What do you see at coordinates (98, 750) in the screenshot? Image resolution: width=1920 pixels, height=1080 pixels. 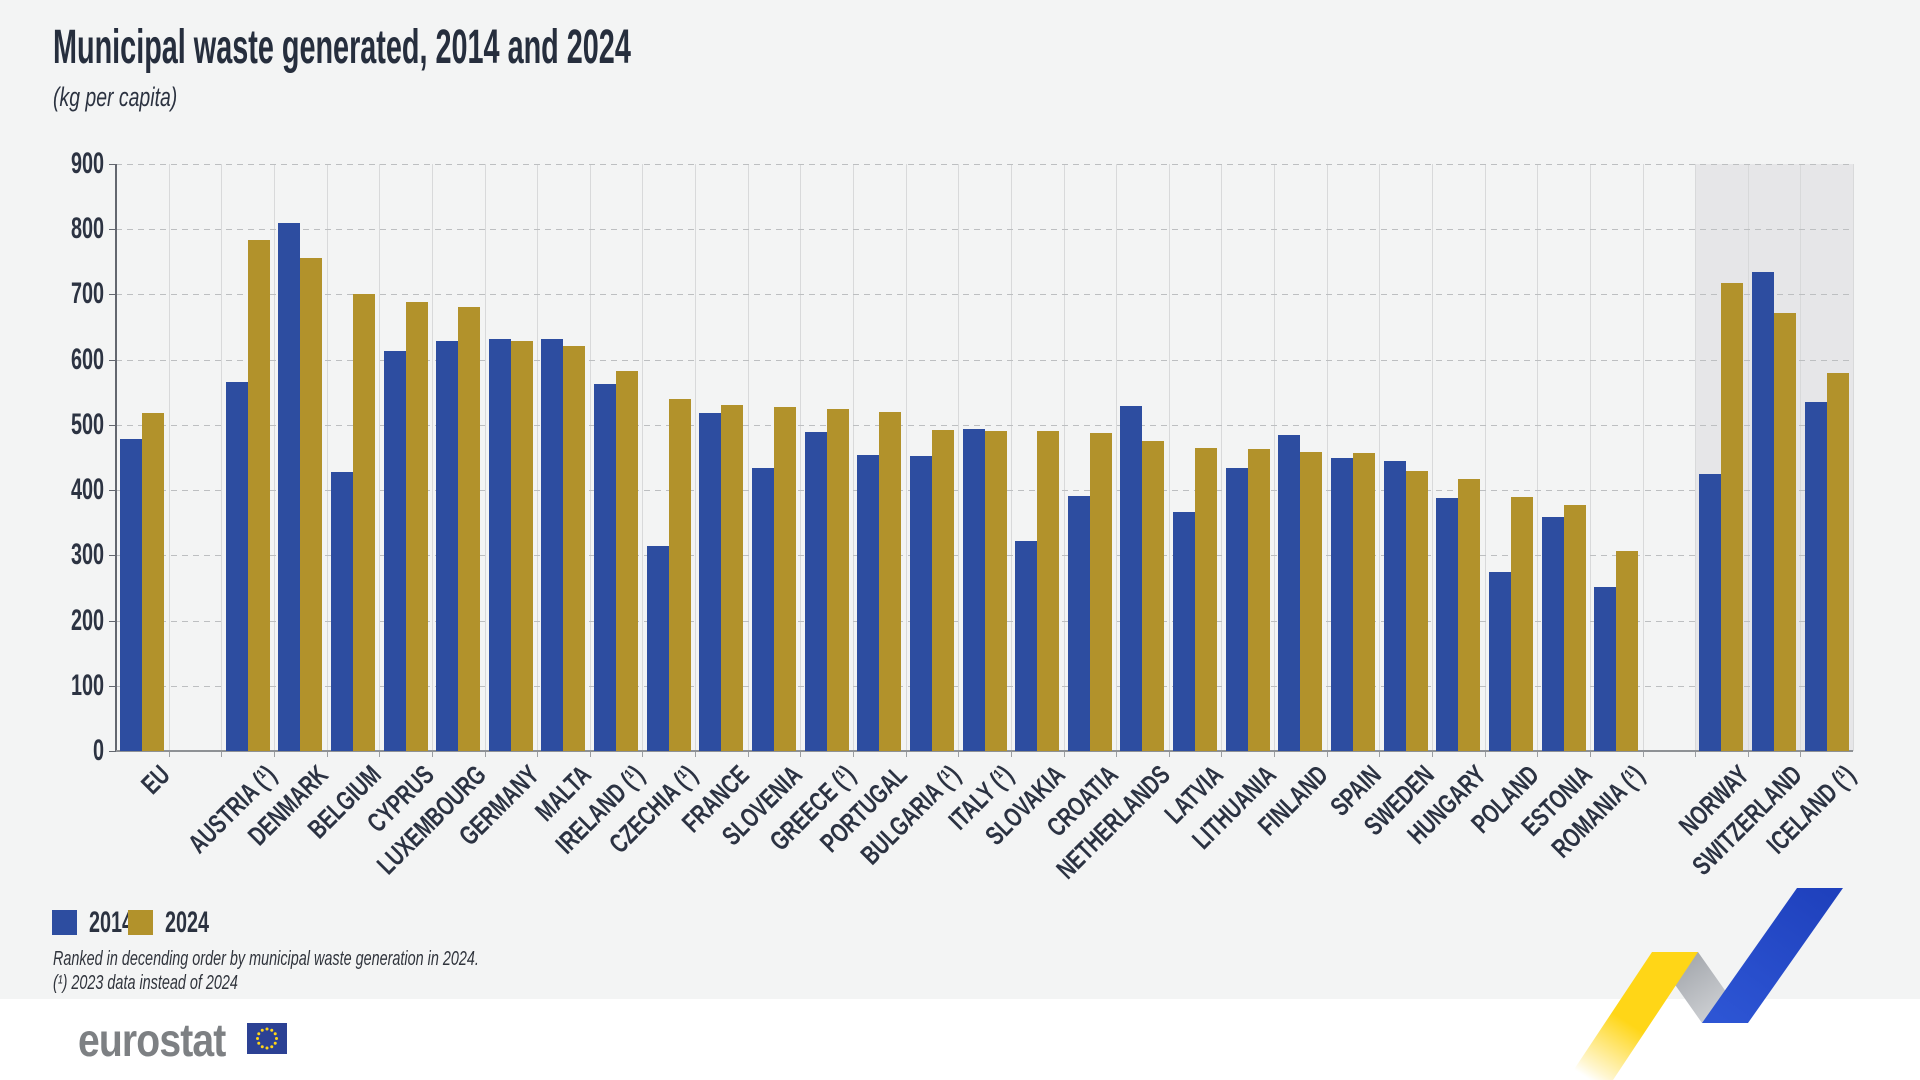 I see `y-axis-tick-label: 0` at bounding box center [98, 750].